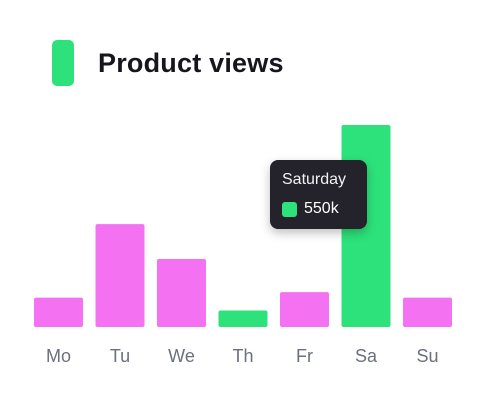 Image resolution: width=486 pixels, height=404 pixels. I want to click on legend-label: Product views, so click(191, 62).